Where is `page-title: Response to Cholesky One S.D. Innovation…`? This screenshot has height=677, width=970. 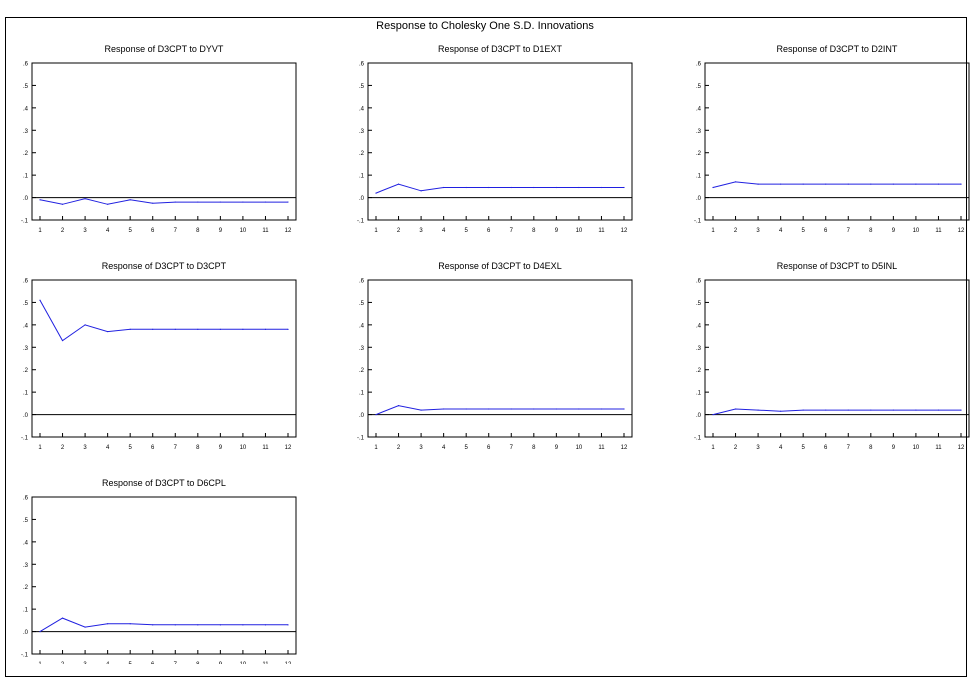 page-title: Response to Cholesky One S.D. Innovation… is located at coordinates (485, 26).